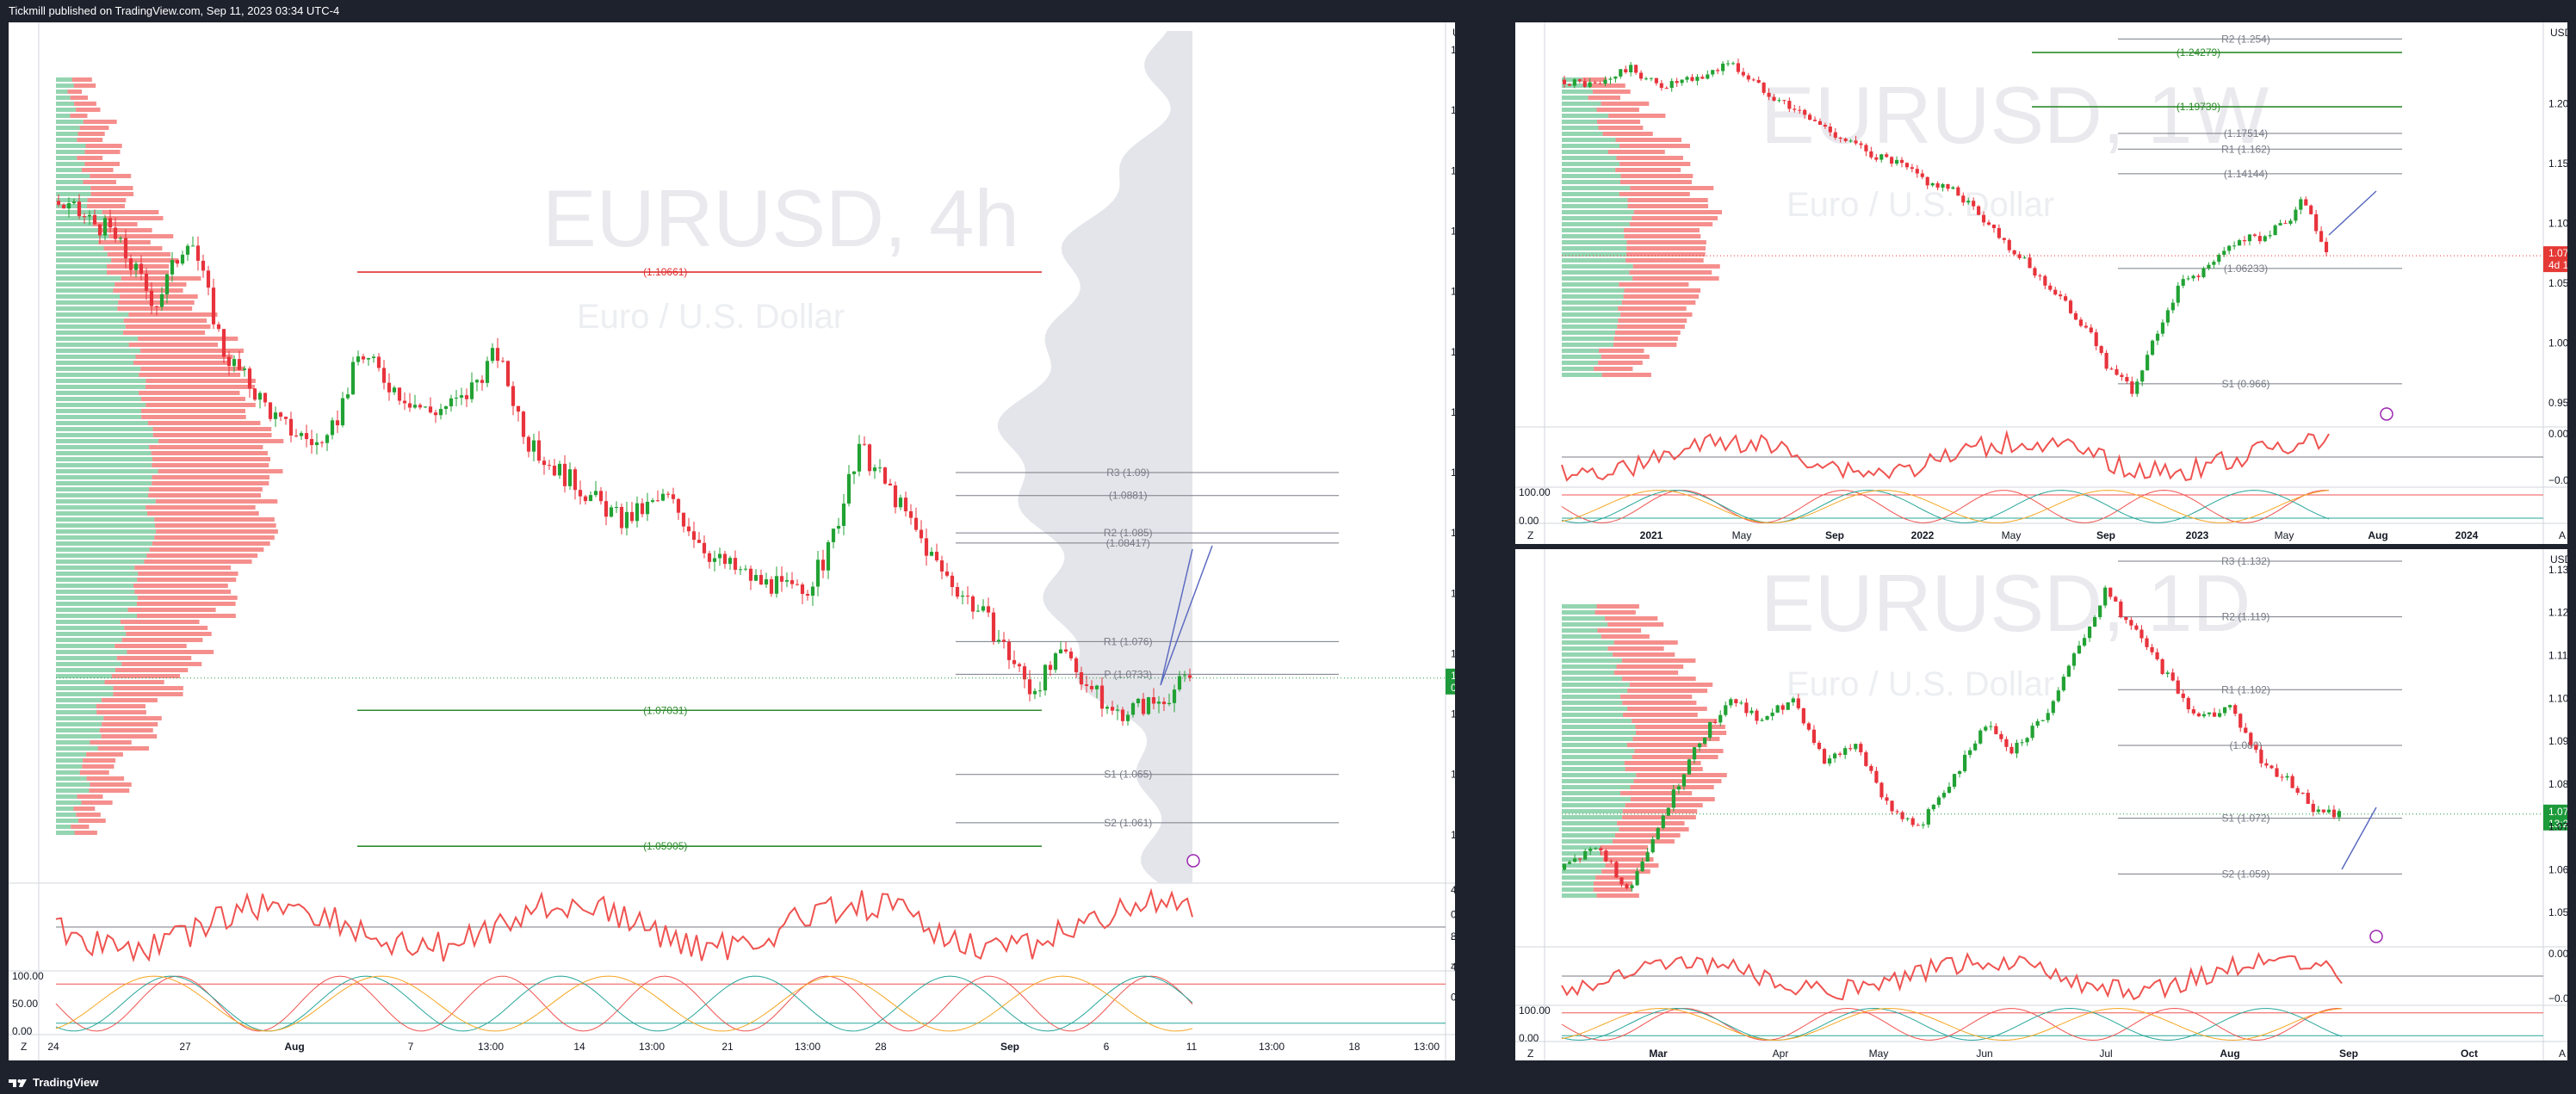 This screenshot has width=2576, height=1094. Describe the element at coordinates (2558, 954) in the screenshot. I see `osc1-tick: 0.00000` at that location.